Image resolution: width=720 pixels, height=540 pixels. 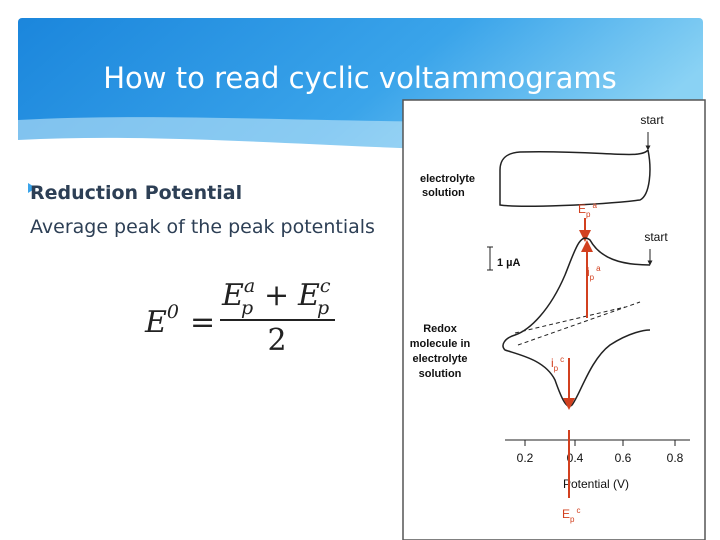 What do you see at coordinates (136, 193) in the screenshot?
I see `bullet: Reduction Potential` at bounding box center [136, 193].